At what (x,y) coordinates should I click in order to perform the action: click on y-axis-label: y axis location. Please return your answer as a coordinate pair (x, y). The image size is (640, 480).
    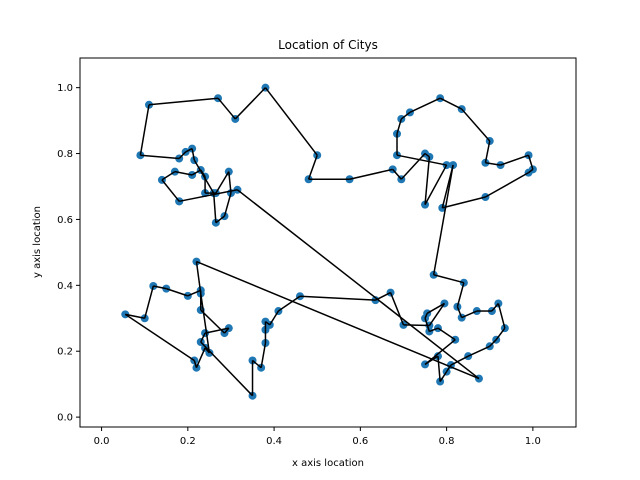
    Looking at the image, I should click on (37, 242).